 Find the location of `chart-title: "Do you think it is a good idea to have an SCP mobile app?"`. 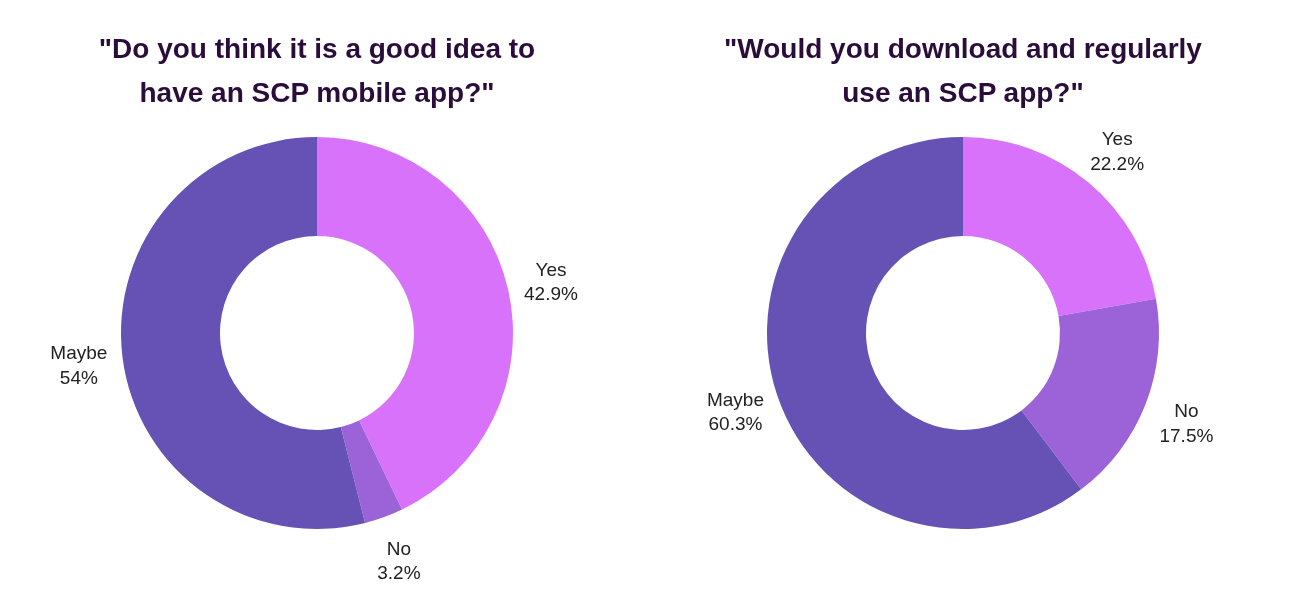

chart-title: "Do you think it is a good idea to have an SCP mobile app?" is located at coordinates (317, 70).